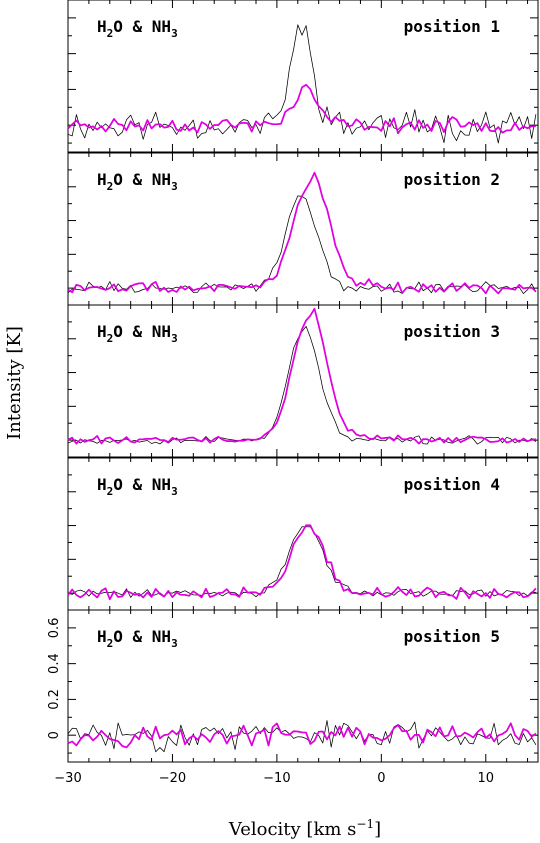 The image size is (540, 843). Describe the element at coordinates (486, 778) in the screenshot. I see `x-tick-label: 10` at that location.